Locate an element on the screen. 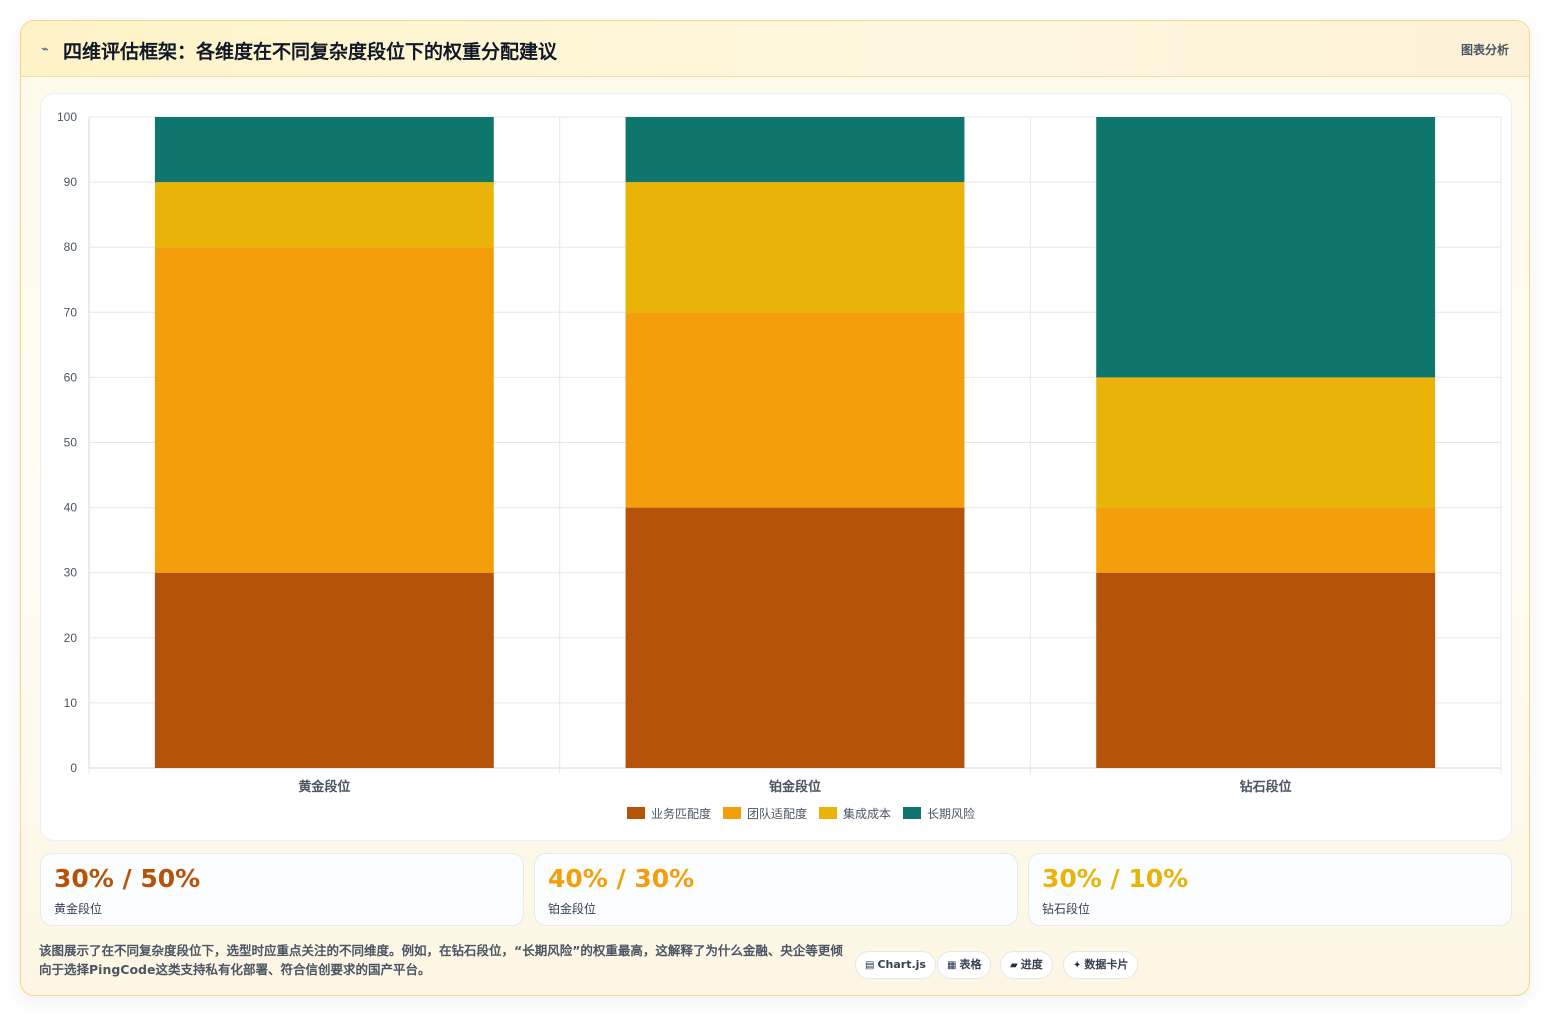  x-tick-label: 钻石段位 is located at coordinates (1266, 787).